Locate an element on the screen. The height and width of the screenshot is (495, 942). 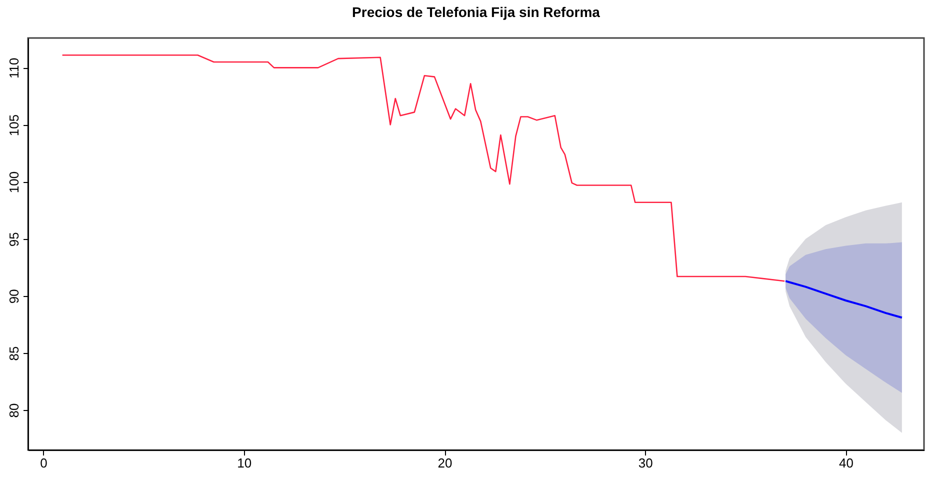
x-tick-label: 40 is located at coordinates (846, 463).